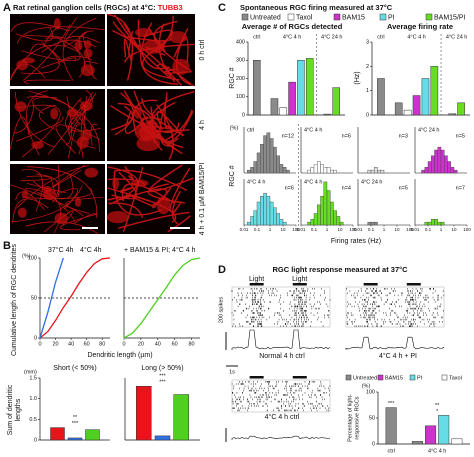 The image size is (474, 457). What do you see at coordinates (33, 378) in the screenshot?
I see `y-tick-label: 1.5` at bounding box center [33, 378].